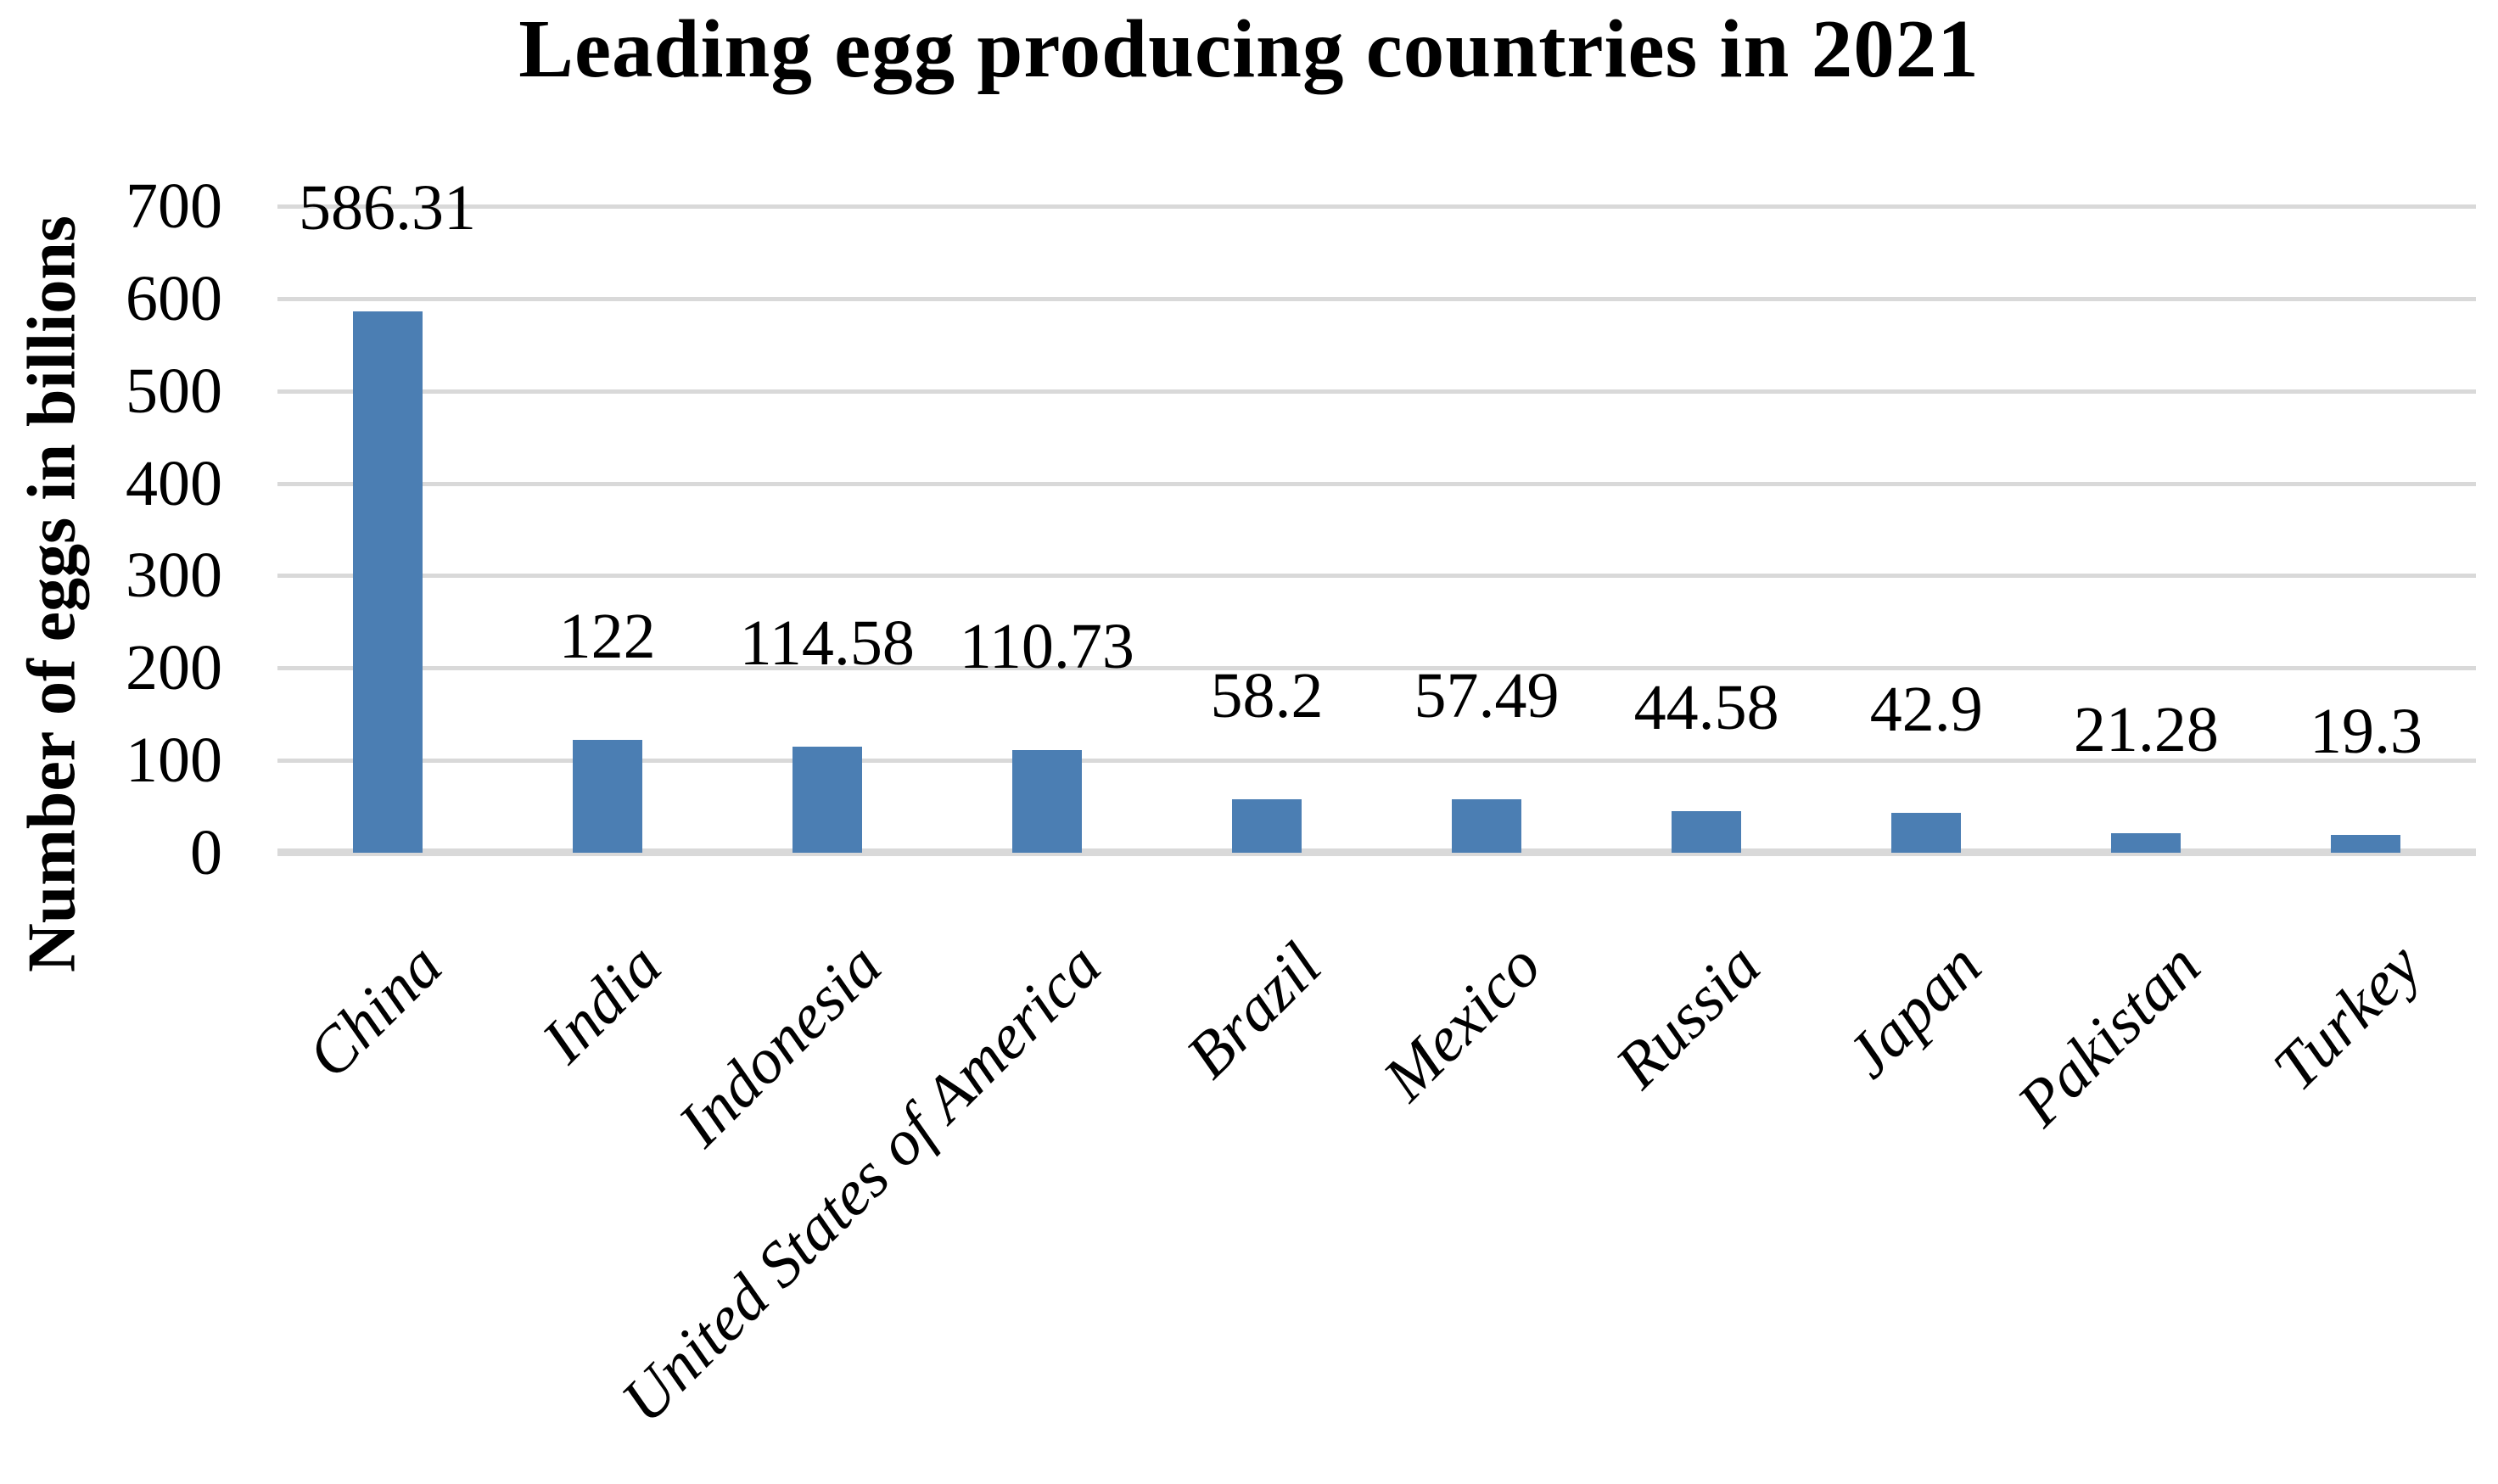  What do you see at coordinates (174, 298) in the screenshot?
I see `y-tick-label: 600` at bounding box center [174, 298].